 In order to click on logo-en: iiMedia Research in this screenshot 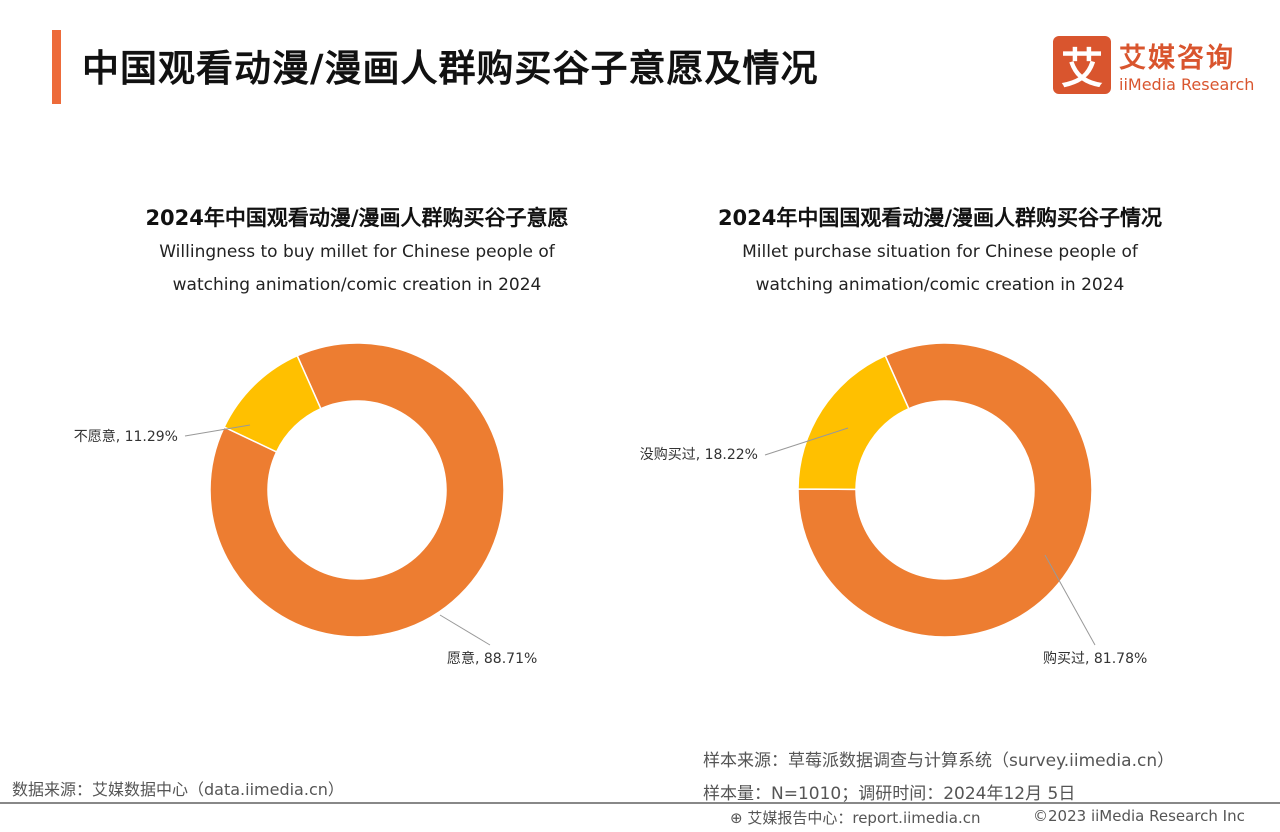, I will do `click(1187, 84)`.